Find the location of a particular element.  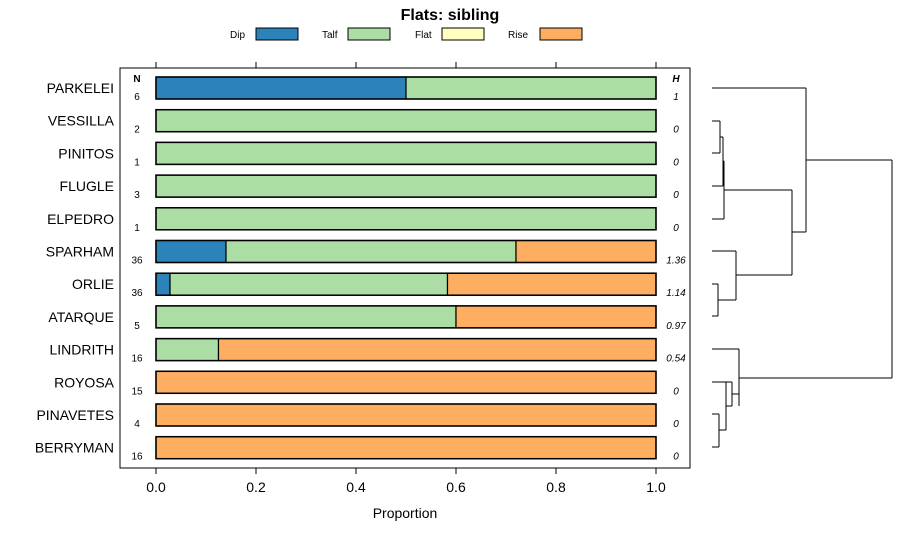

category-label-parkelei: PARKELEI is located at coordinates (80, 88).